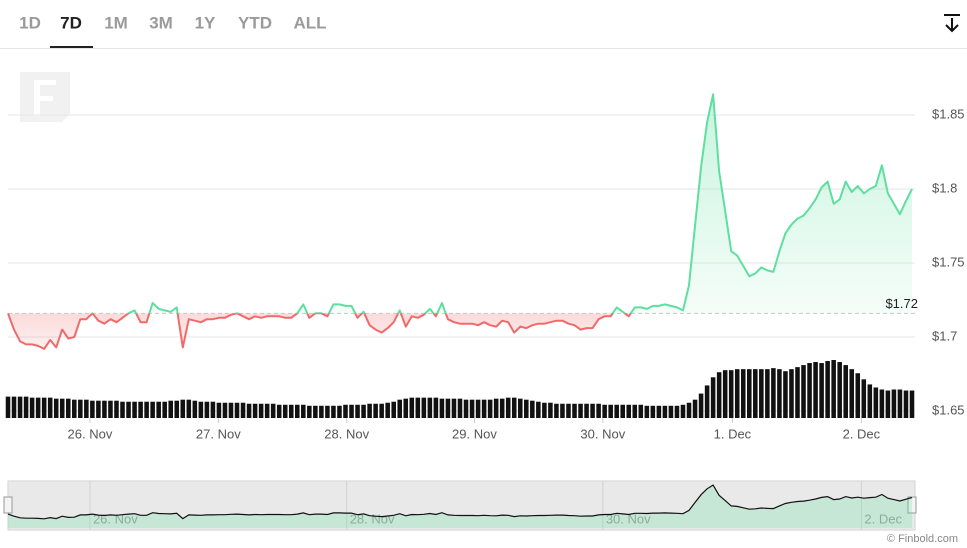 This screenshot has height=548, width=967. I want to click on navigator-tick-label: 28. Nov, so click(372, 518).